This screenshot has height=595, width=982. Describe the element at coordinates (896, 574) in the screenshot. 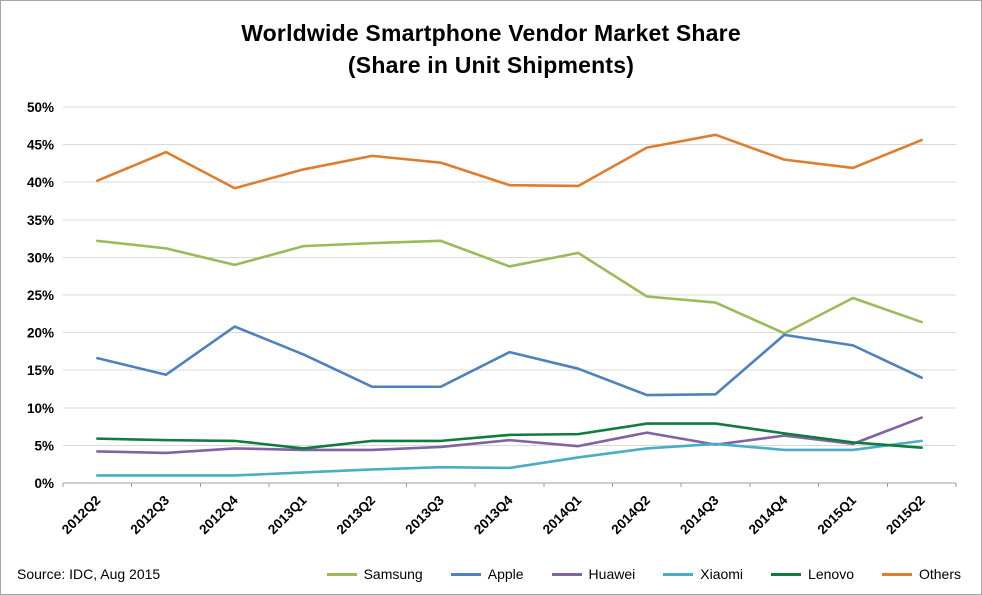

I see `legend-swatch-others` at that location.